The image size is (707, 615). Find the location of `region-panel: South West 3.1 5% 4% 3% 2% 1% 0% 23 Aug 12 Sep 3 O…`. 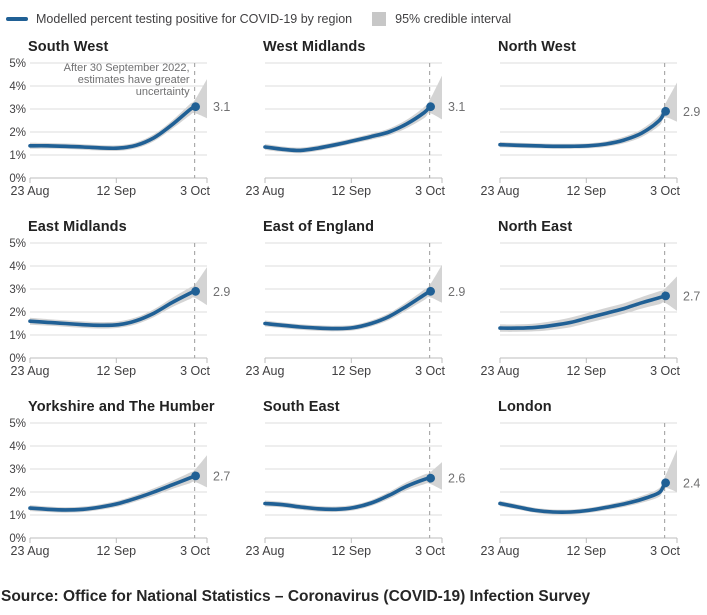

region-panel: South West 3.1 5% 4% 3% 2% 1% 0% 23 Aug 12 Sep 3 O… is located at coordinates (117, 122).